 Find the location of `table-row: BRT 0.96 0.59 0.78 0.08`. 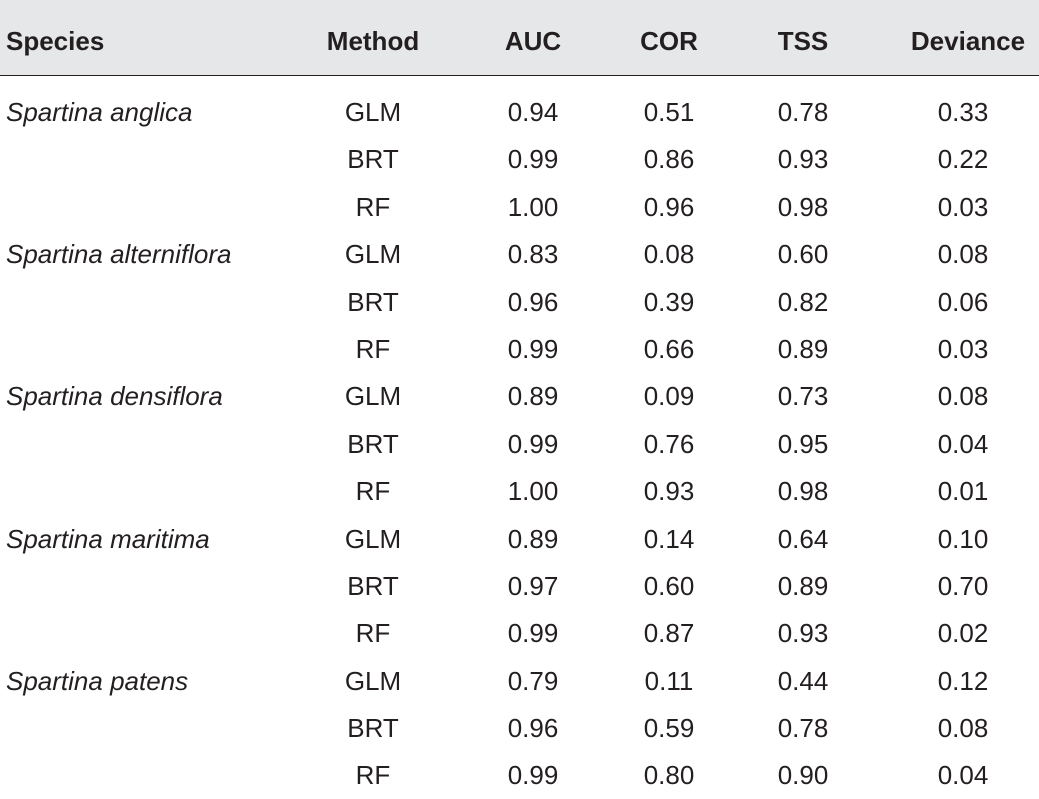

table-row: BRT 0.96 0.59 0.78 0.08 is located at coordinates (519, 728).